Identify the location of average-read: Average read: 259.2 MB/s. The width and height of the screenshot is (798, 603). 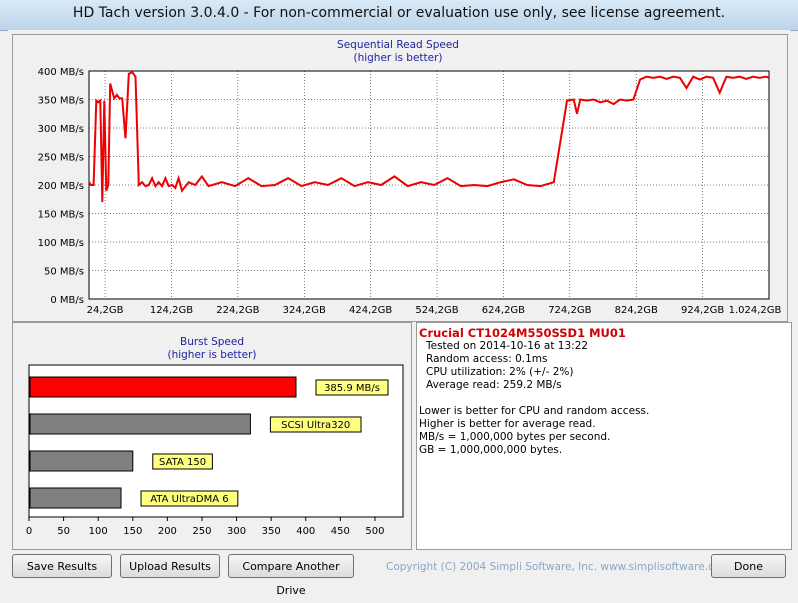
(494, 385).